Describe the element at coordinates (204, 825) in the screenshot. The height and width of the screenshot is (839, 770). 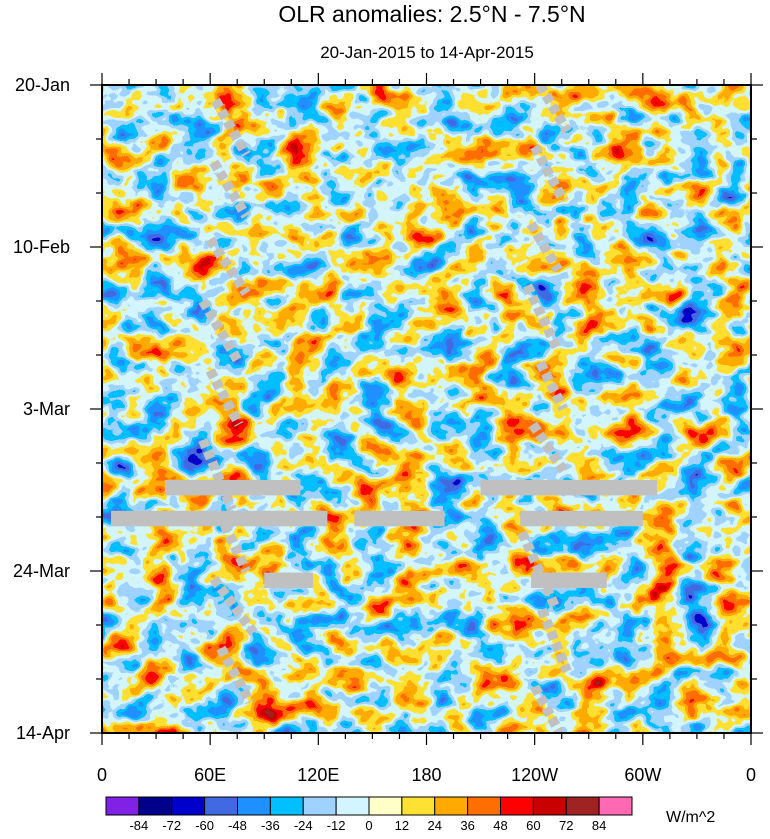
I see `colorbar-level-label: -60` at that location.